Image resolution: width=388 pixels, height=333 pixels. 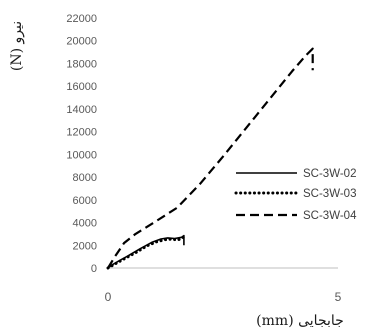 I want to click on y-axis-title: نیرو (N), so click(x=17, y=46).